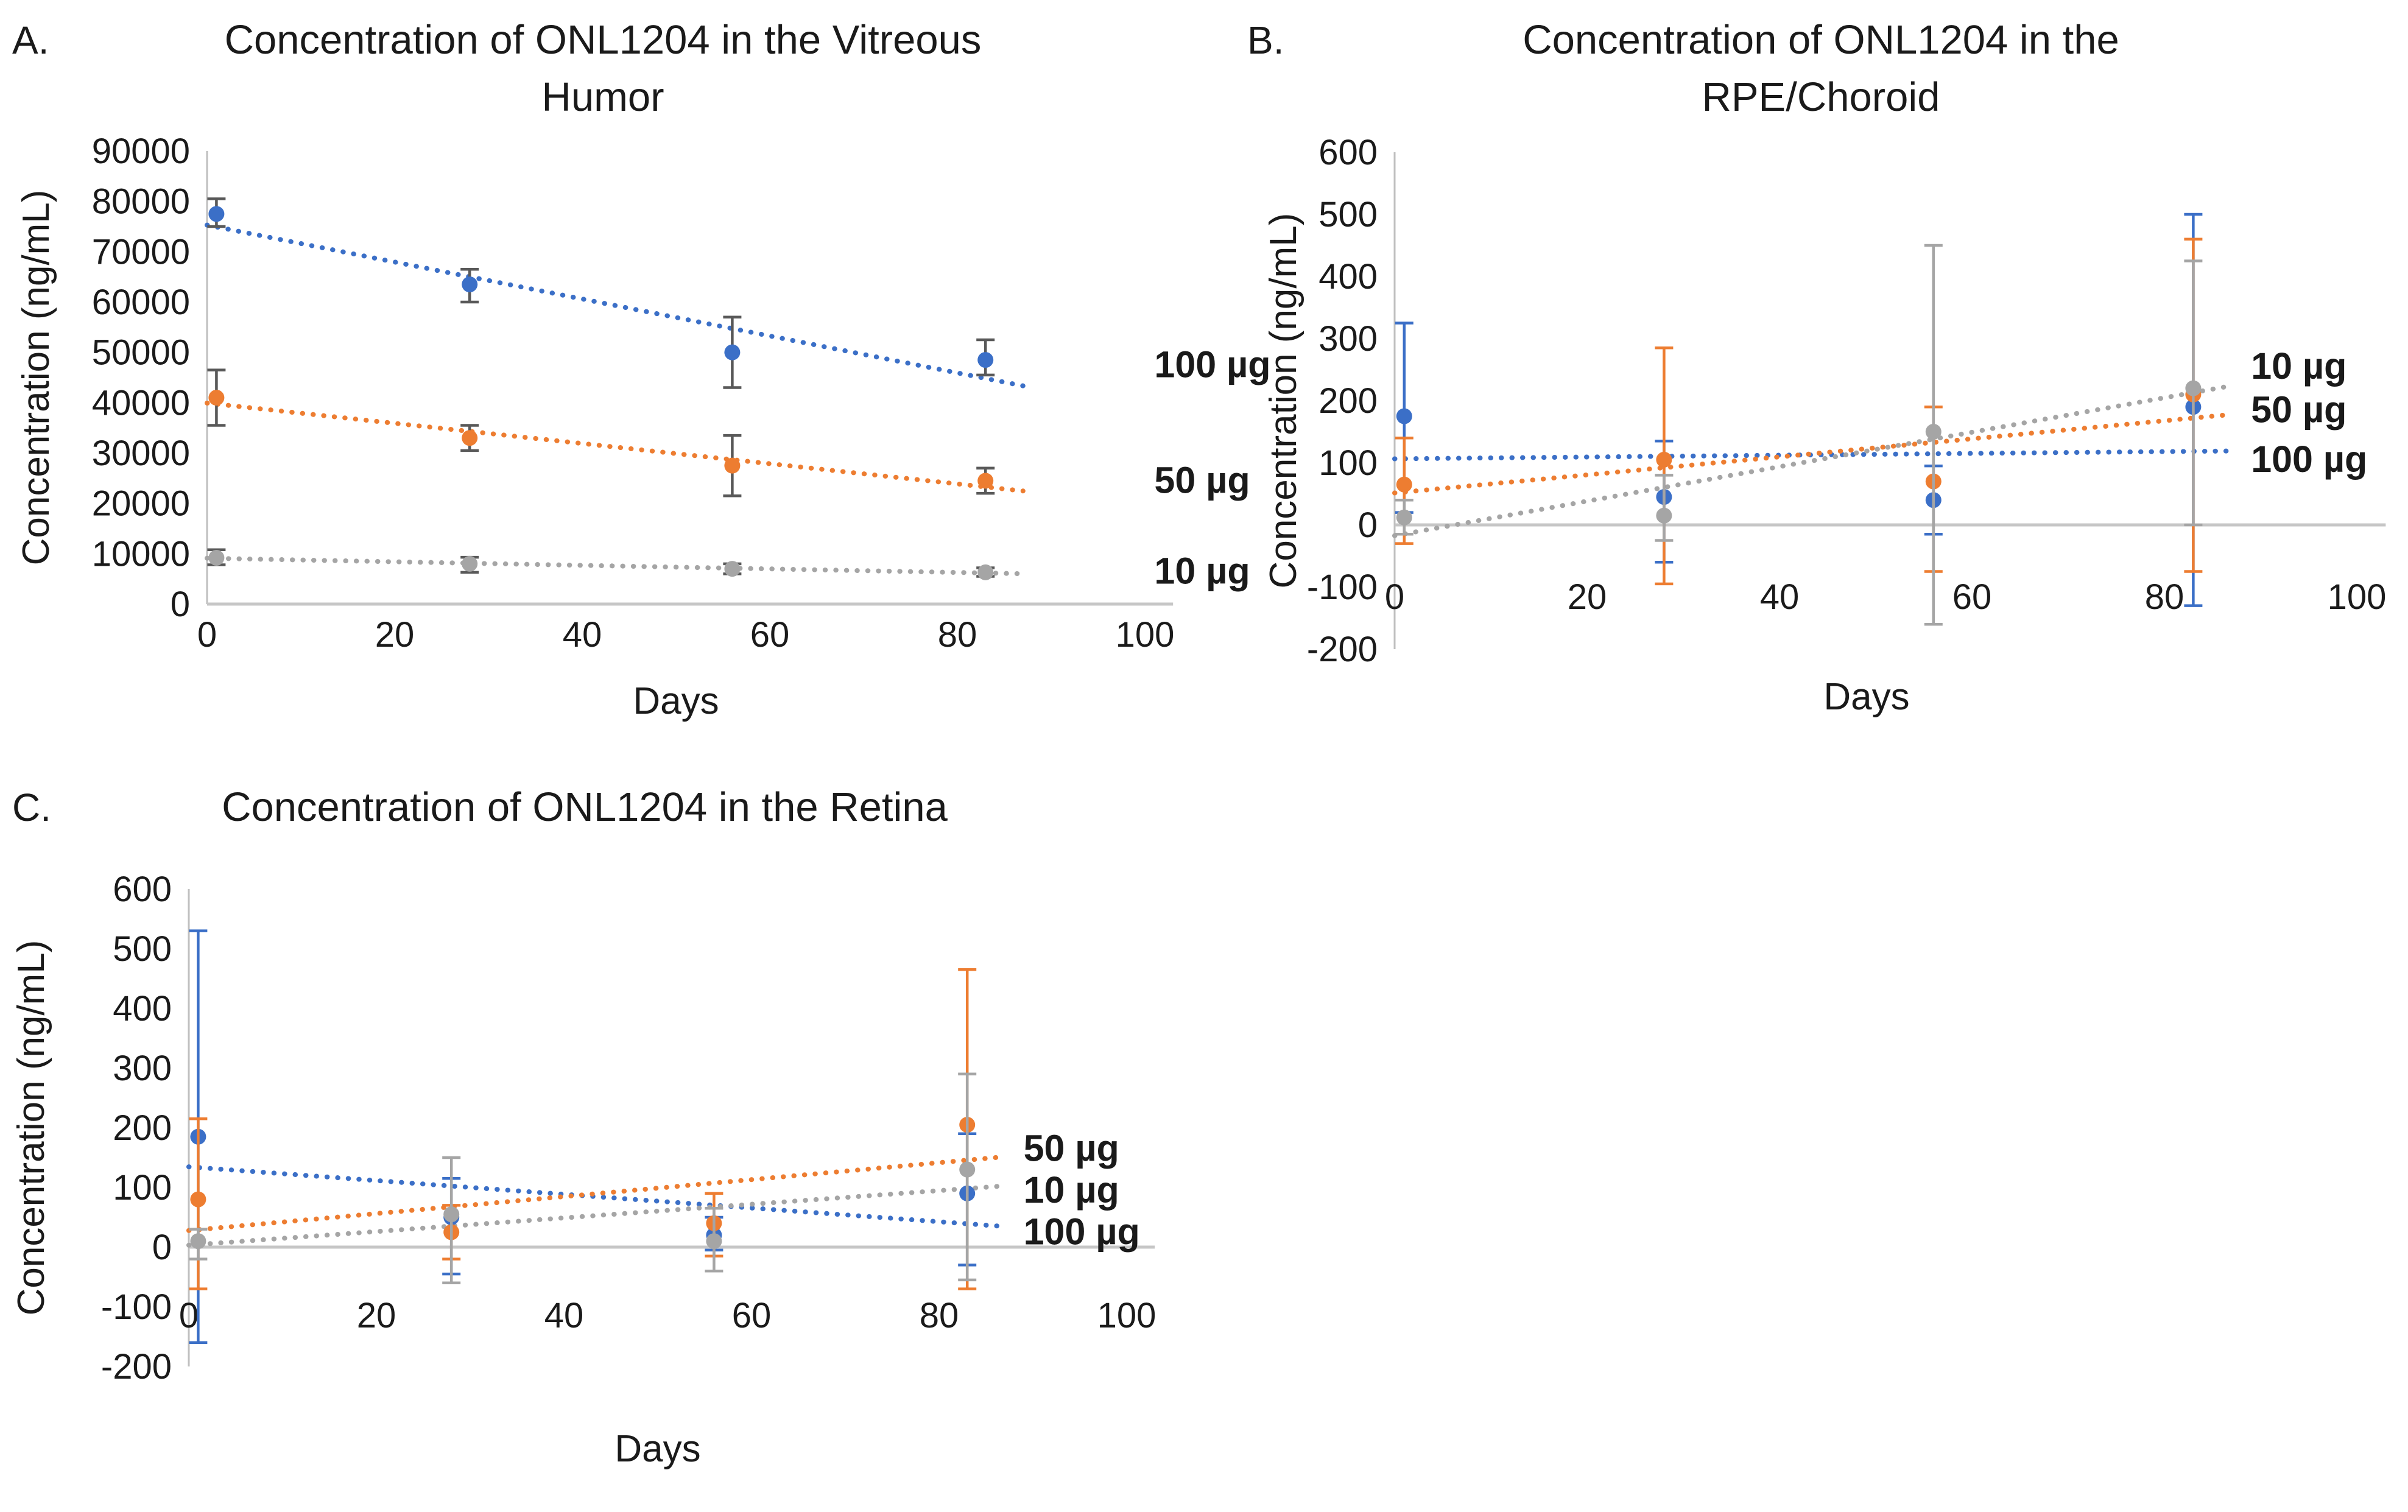 The image size is (2408, 1512). Describe the element at coordinates (1368, 525) in the screenshot. I see `chart-B-y-tick-0: 0` at that location.